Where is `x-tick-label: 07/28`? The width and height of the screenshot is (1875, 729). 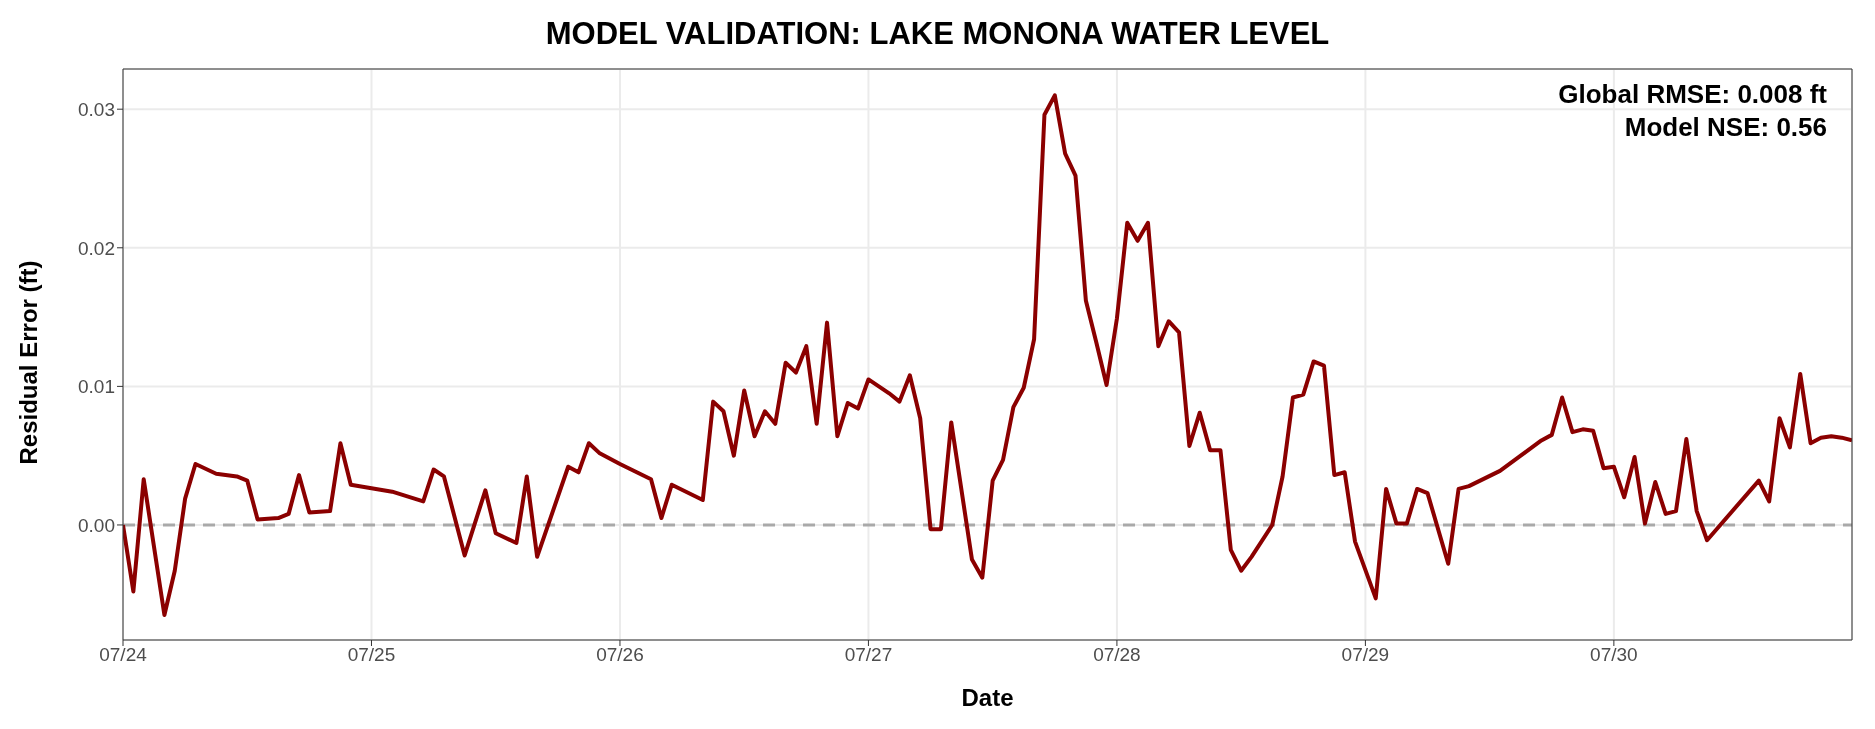 x-tick-label: 07/28 is located at coordinates (1117, 655).